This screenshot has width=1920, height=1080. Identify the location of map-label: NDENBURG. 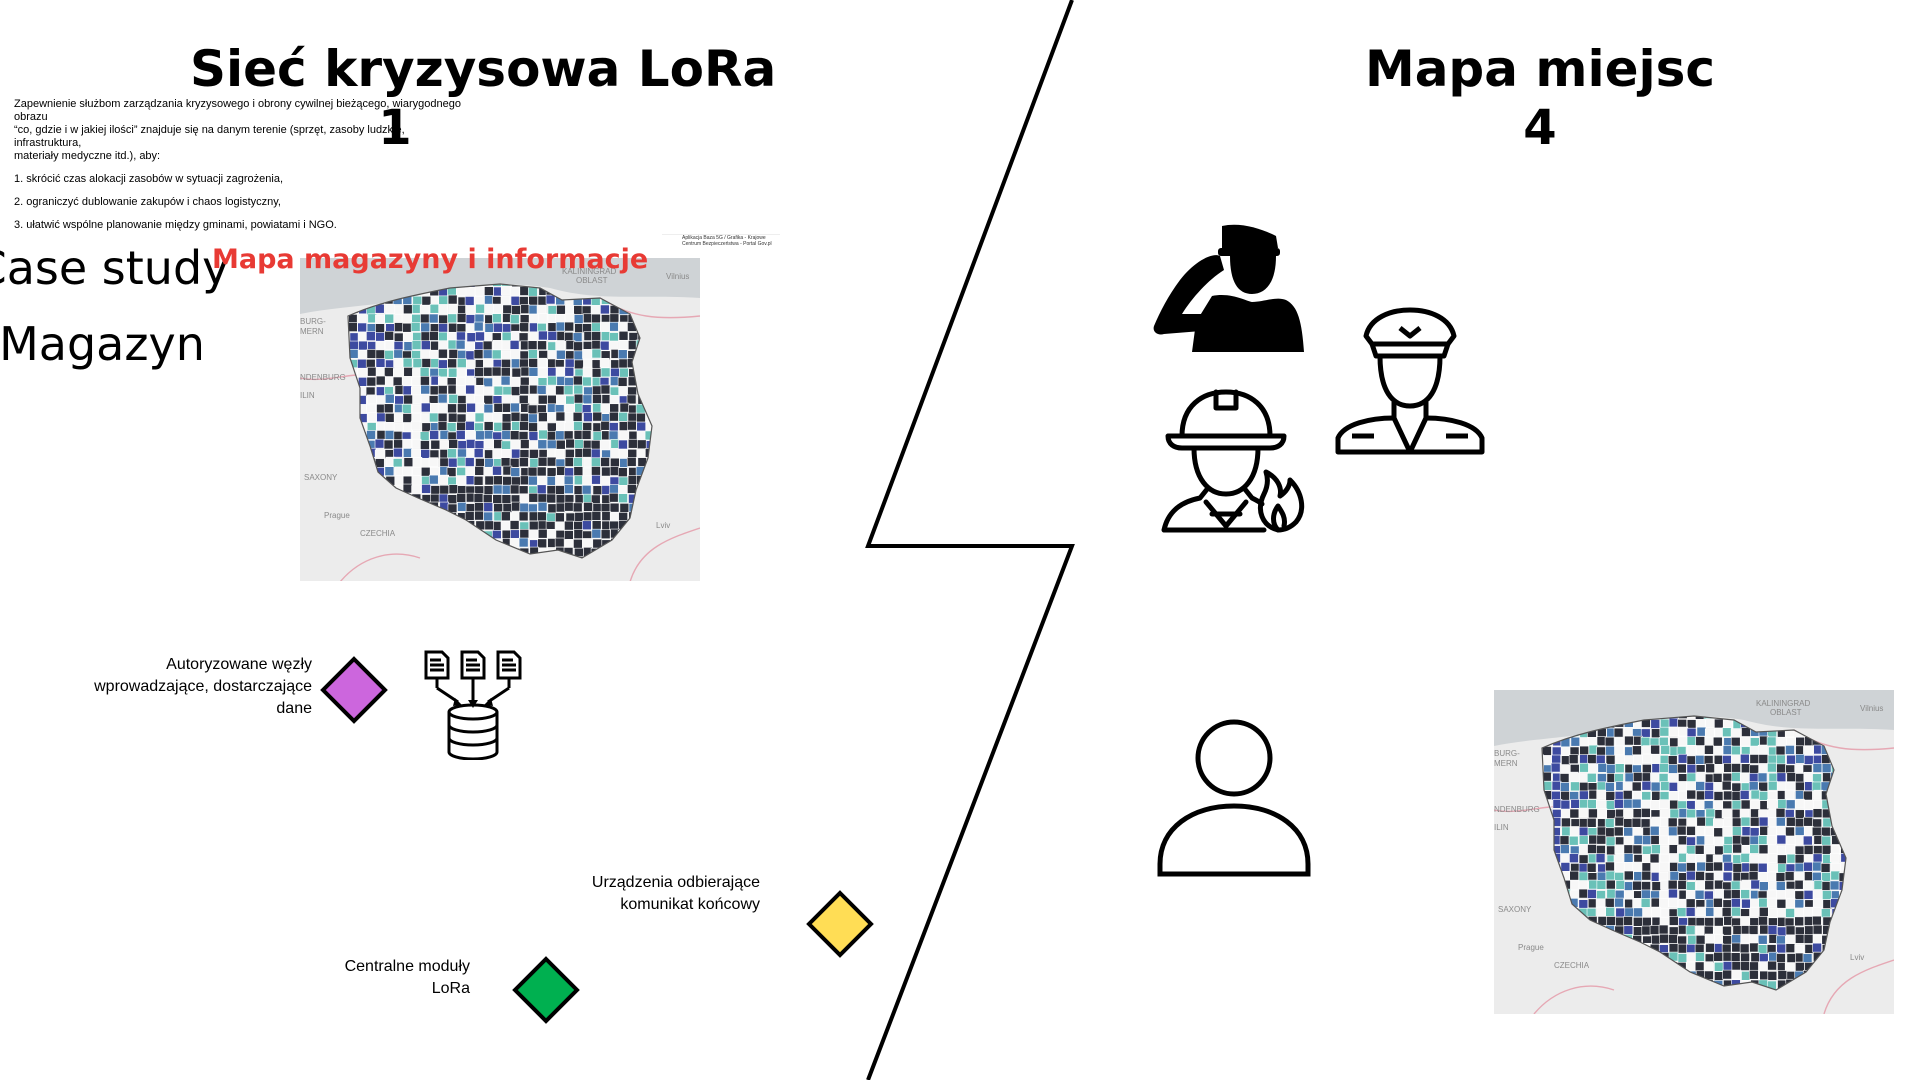
(323, 377).